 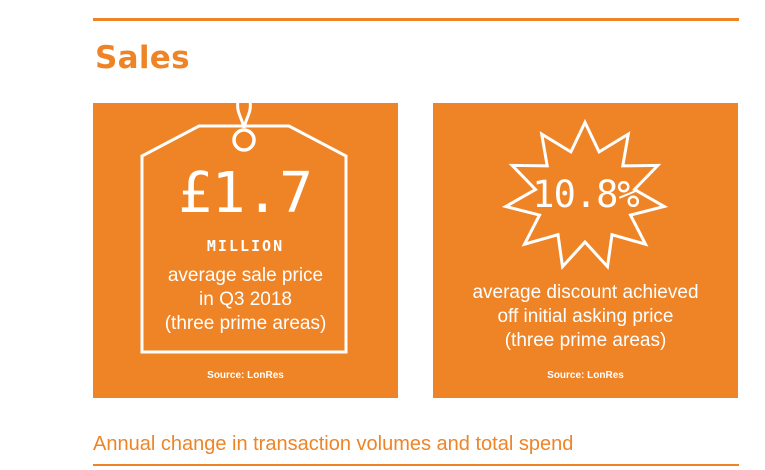 What do you see at coordinates (245, 193) in the screenshot?
I see `sale-price-value: £1.7` at bounding box center [245, 193].